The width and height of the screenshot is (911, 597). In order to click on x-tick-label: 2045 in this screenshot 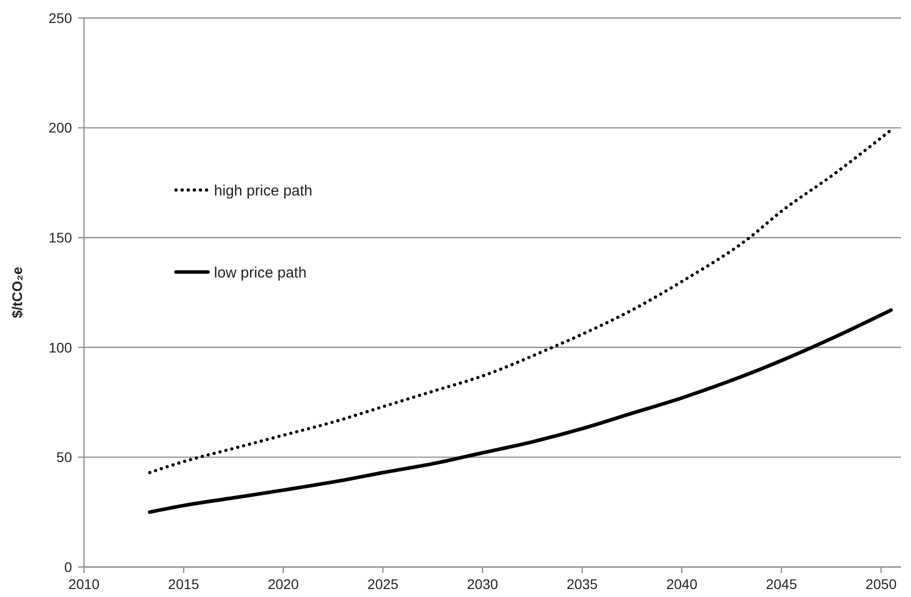, I will do `click(782, 584)`.